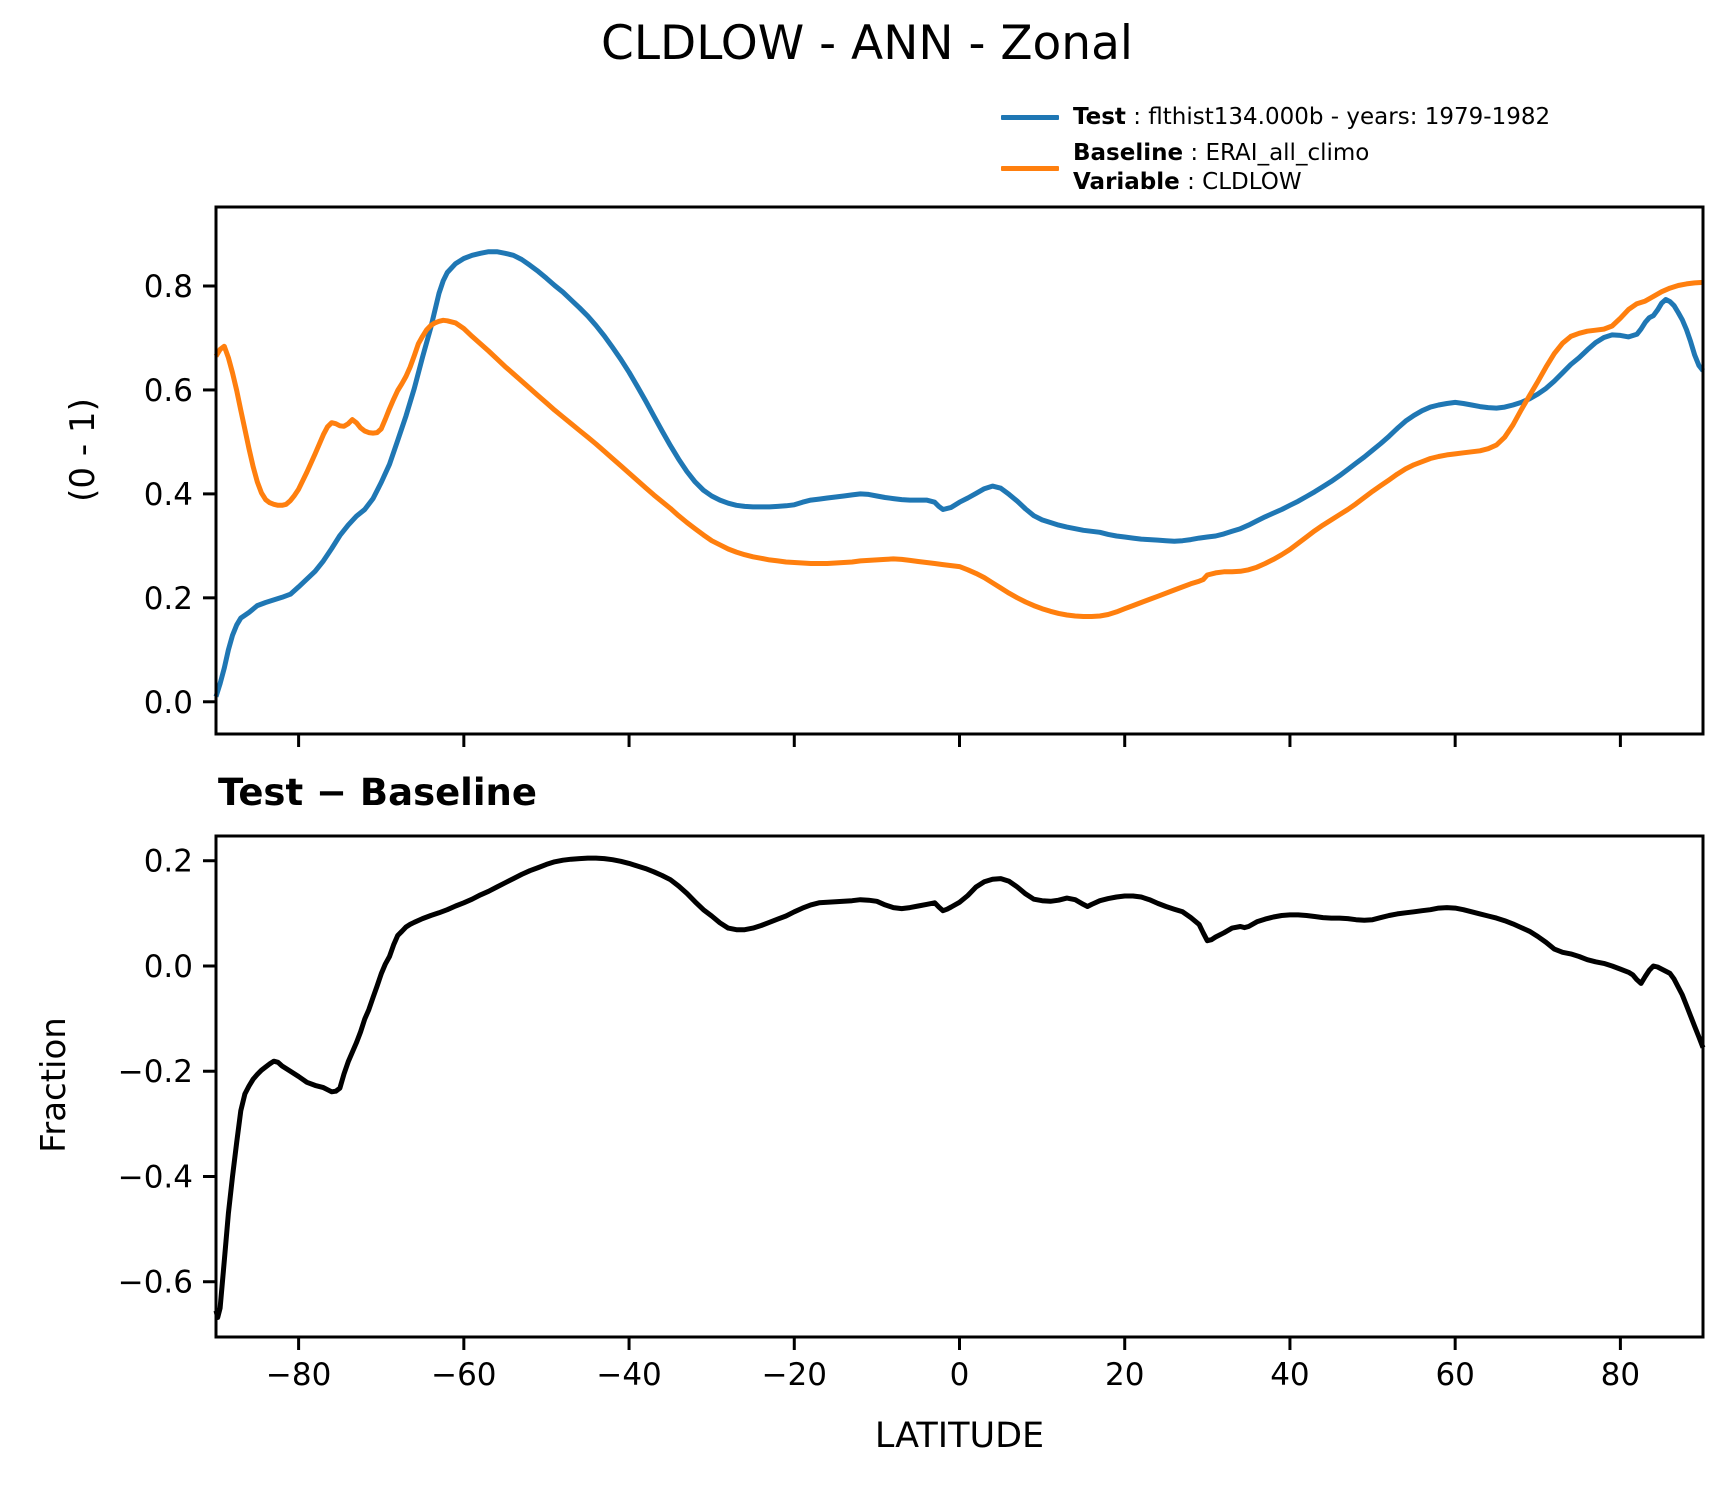  What do you see at coordinates (1289, 1375) in the screenshot?
I see `x-tick-label: 40` at bounding box center [1289, 1375].